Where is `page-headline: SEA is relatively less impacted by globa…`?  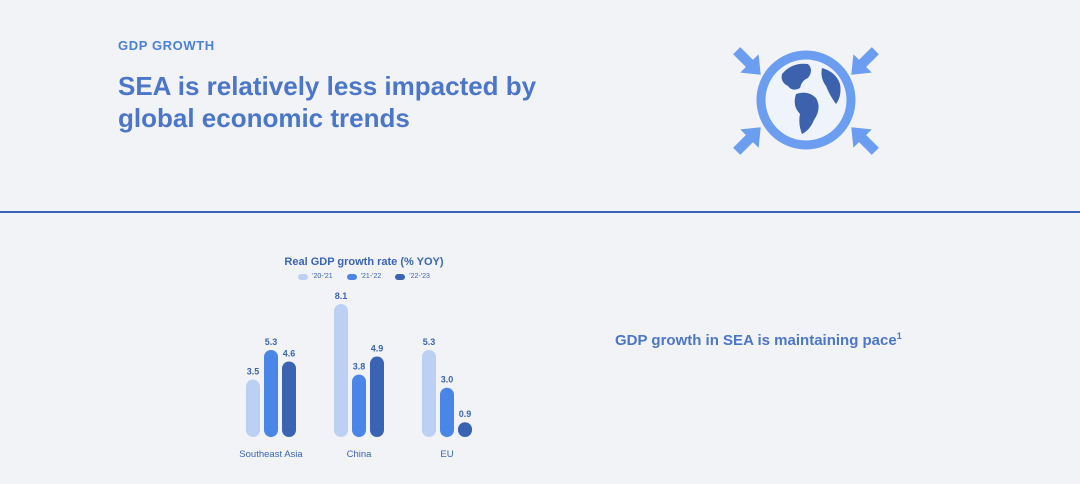 page-headline: SEA is relatively less impacted by globa… is located at coordinates (327, 102).